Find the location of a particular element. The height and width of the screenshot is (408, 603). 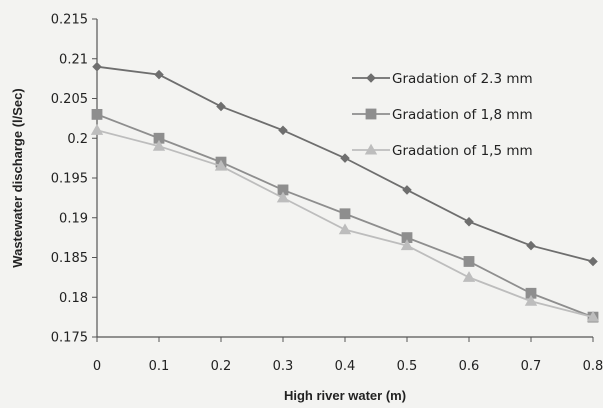

legend-item: Gradation of 1,5 mm is located at coordinates (442, 151).